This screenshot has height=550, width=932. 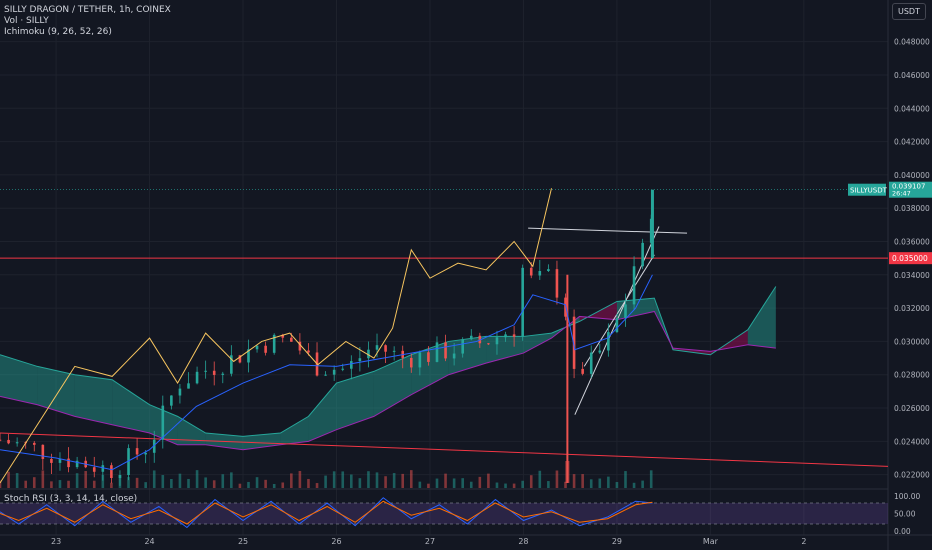 I want to click on x-tick-label: 27, so click(x=430, y=541).